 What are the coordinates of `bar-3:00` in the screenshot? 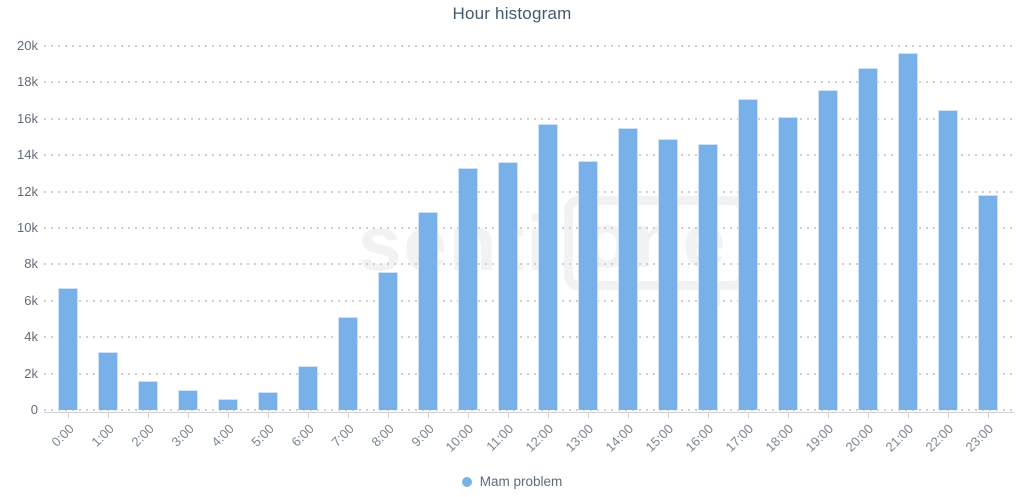 It's located at (188, 400).